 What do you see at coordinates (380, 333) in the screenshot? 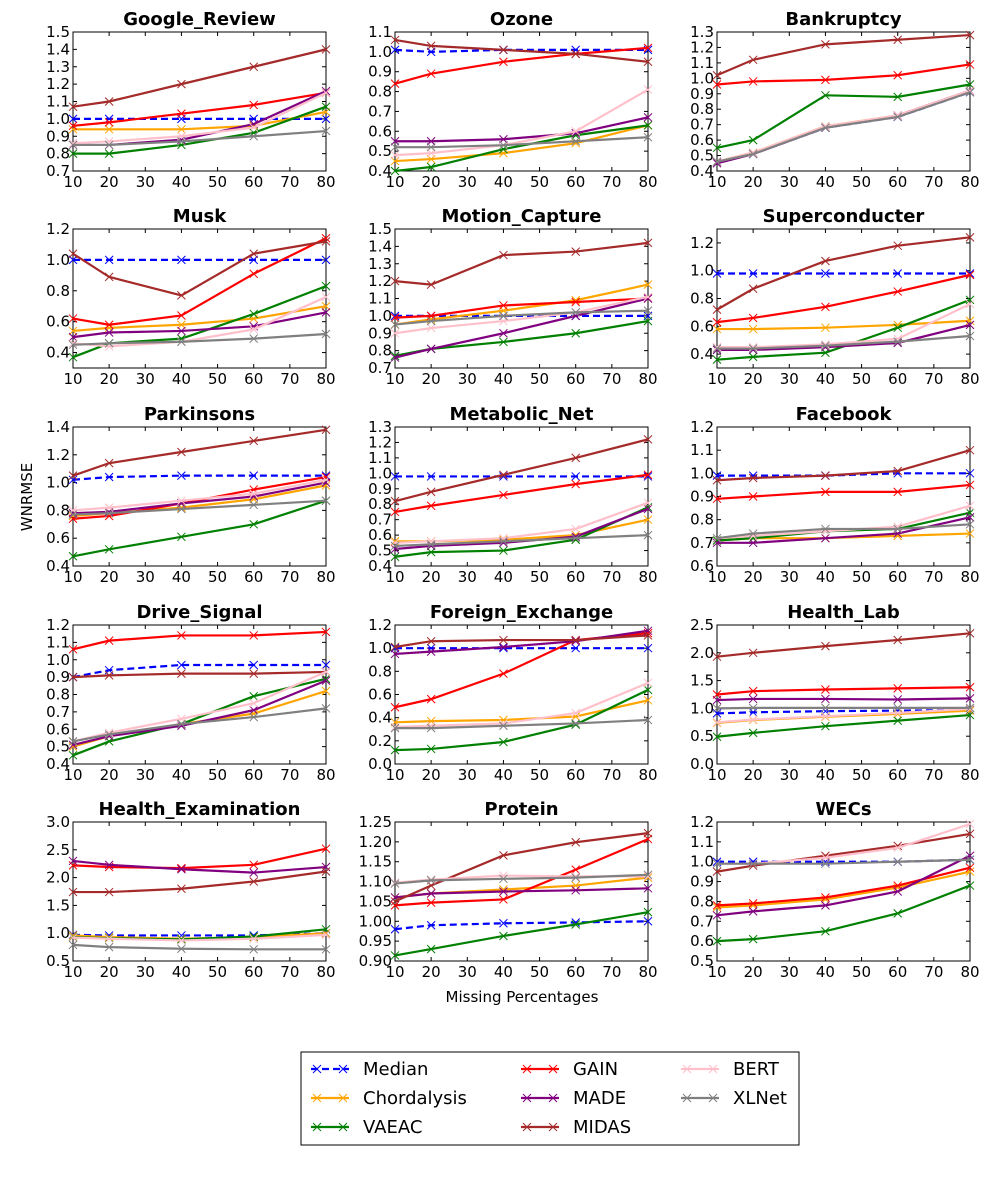
I see `y-tick-label: 0.9` at bounding box center [380, 333].